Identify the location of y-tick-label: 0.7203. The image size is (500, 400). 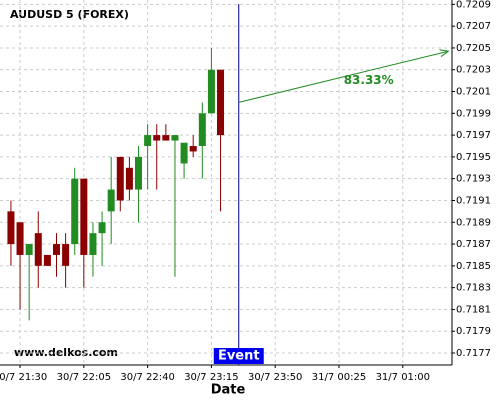
(473, 70).